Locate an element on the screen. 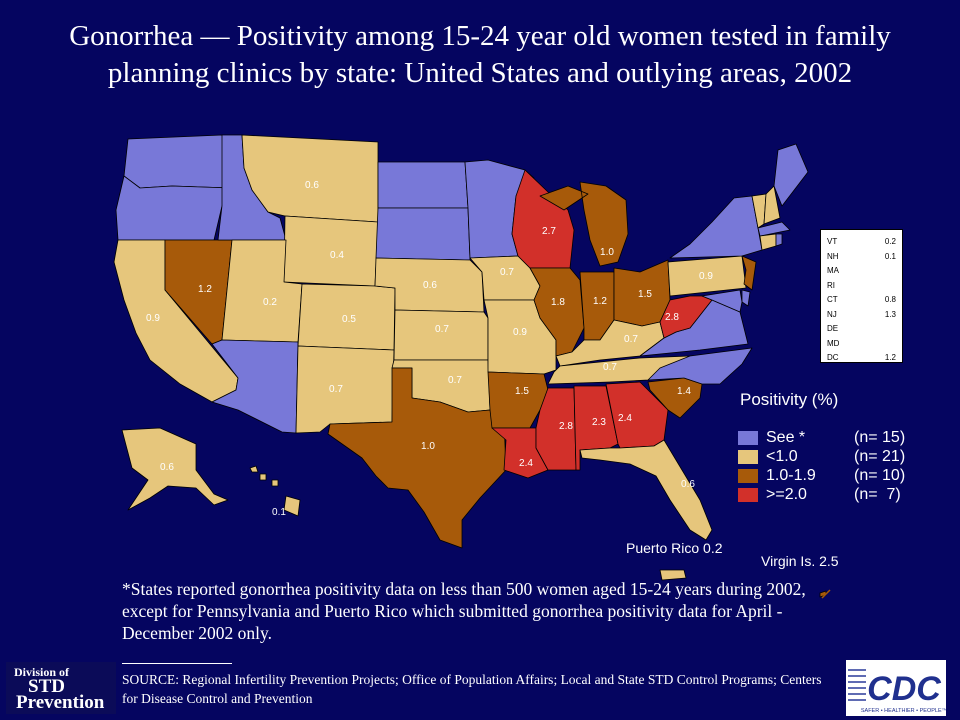  state-wi is located at coordinates (543, 219).